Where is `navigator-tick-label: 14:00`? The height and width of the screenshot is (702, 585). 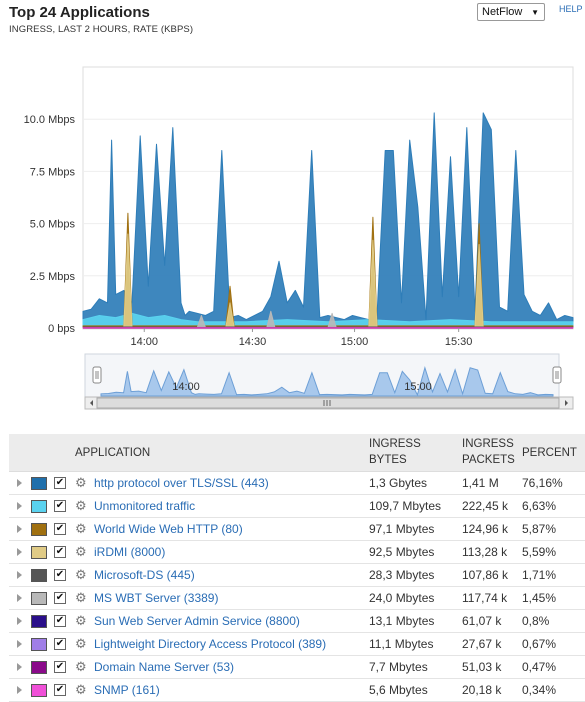 navigator-tick-label: 14:00 is located at coordinates (186, 387).